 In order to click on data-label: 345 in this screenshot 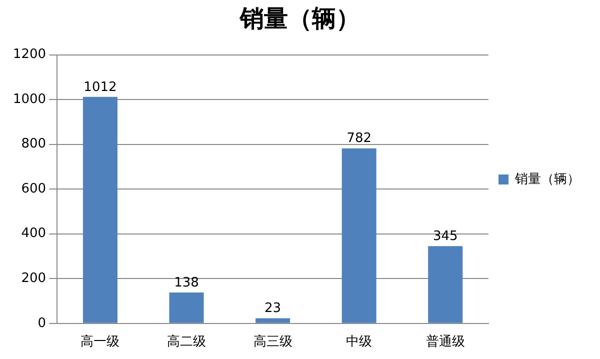, I will do `click(445, 236)`.